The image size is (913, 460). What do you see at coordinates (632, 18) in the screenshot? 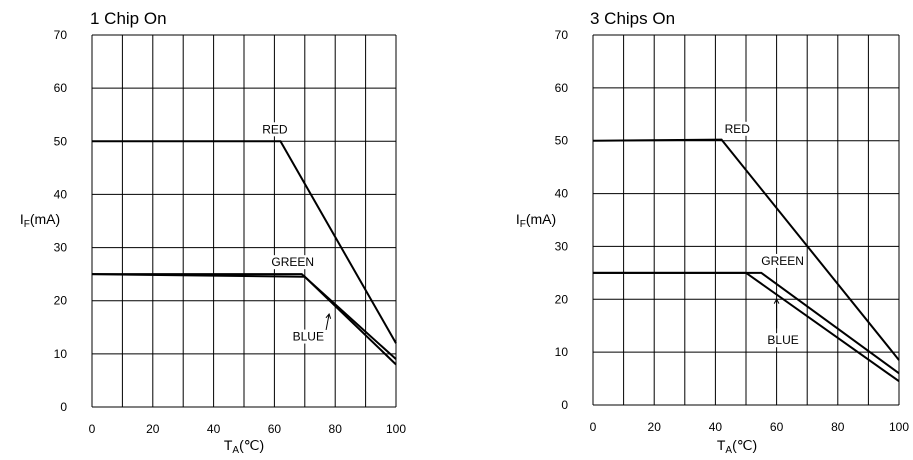
I see `chart-title: 3 Chips On` at bounding box center [632, 18].